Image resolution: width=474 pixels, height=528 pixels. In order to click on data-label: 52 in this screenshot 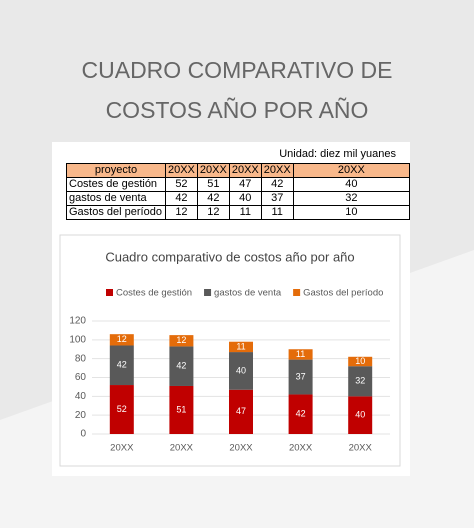, I will do `click(122, 409)`.